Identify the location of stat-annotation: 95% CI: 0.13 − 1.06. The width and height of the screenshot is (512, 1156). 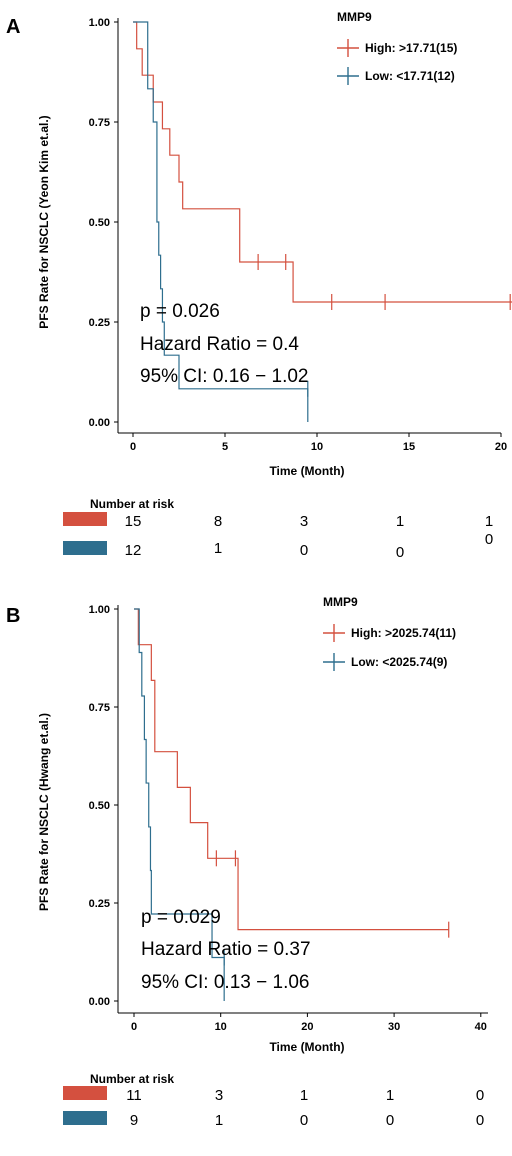
(225, 982).